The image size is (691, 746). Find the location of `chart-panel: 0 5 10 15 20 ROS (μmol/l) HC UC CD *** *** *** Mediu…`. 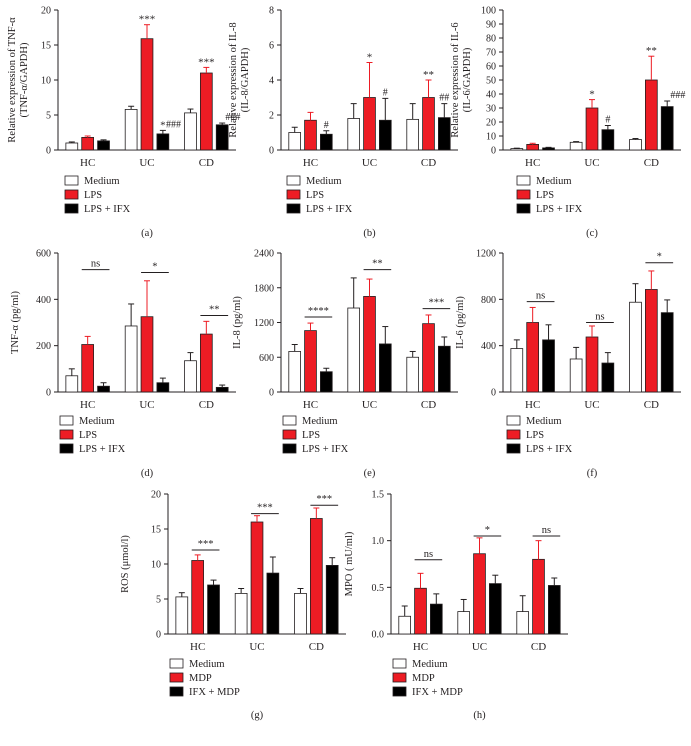

chart-panel: 0 5 10 15 20 ROS (μmol/l) HC UC CD *** *** *** Mediu… is located at coordinates (233, 605).